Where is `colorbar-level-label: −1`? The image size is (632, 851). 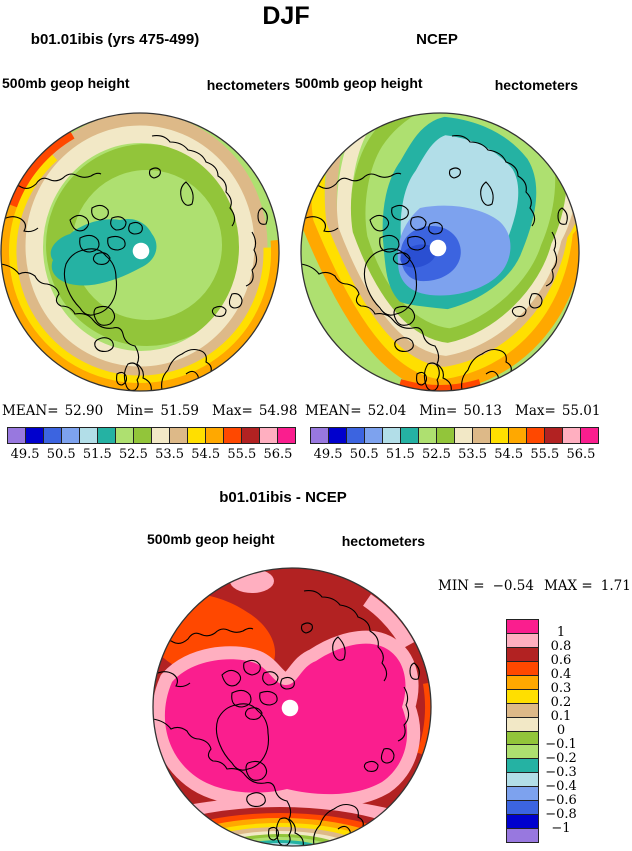 colorbar-level-label: −1 is located at coordinates (561, 829).